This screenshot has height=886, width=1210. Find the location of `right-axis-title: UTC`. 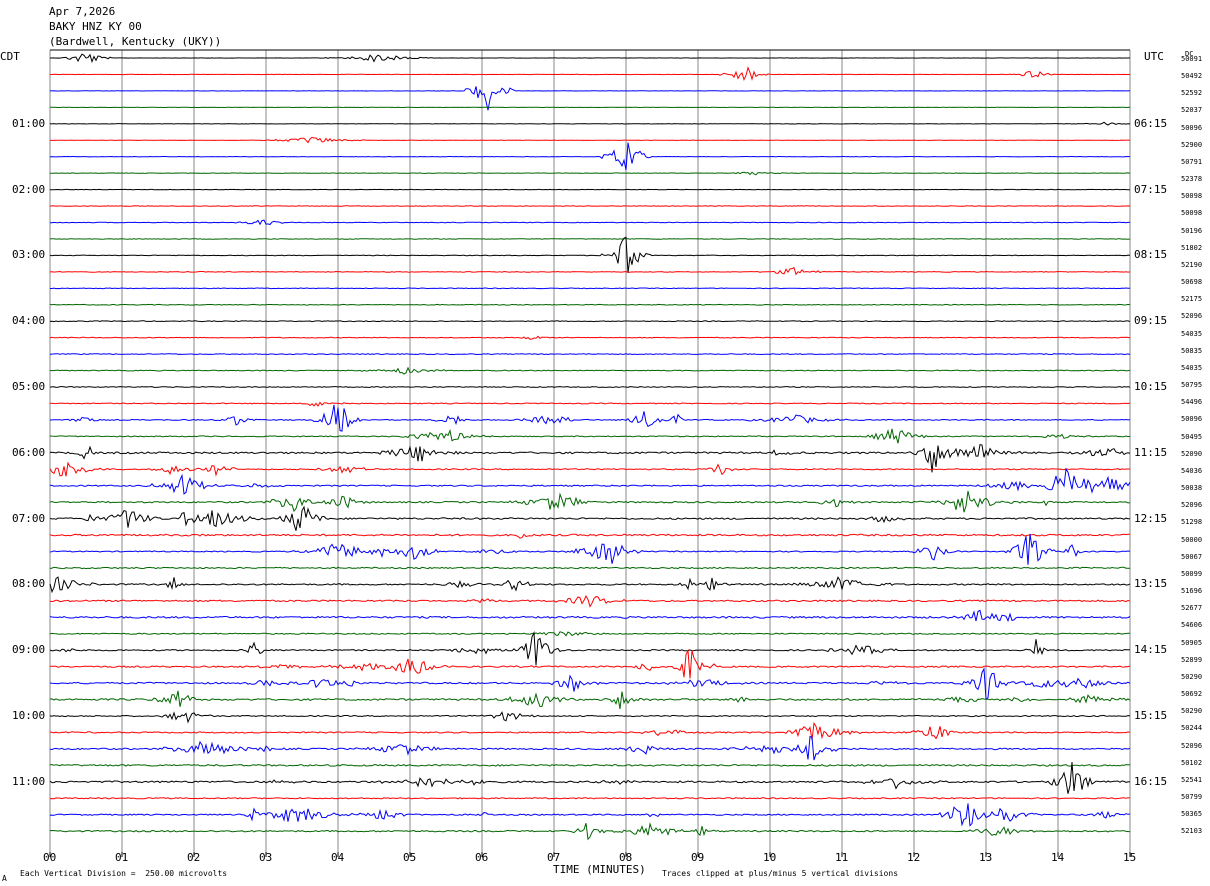

right-axis-title: UTC is located at coordinates (1154, 56).